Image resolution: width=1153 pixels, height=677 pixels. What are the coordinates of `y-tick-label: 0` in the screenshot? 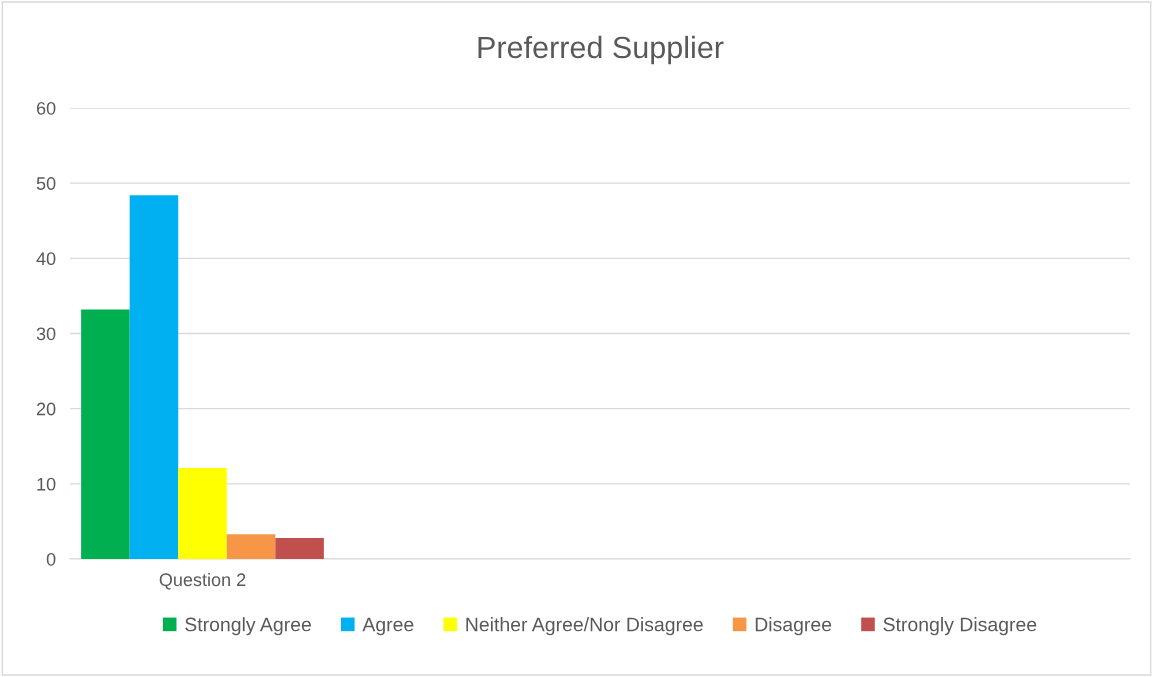 It's located at (51, 559).